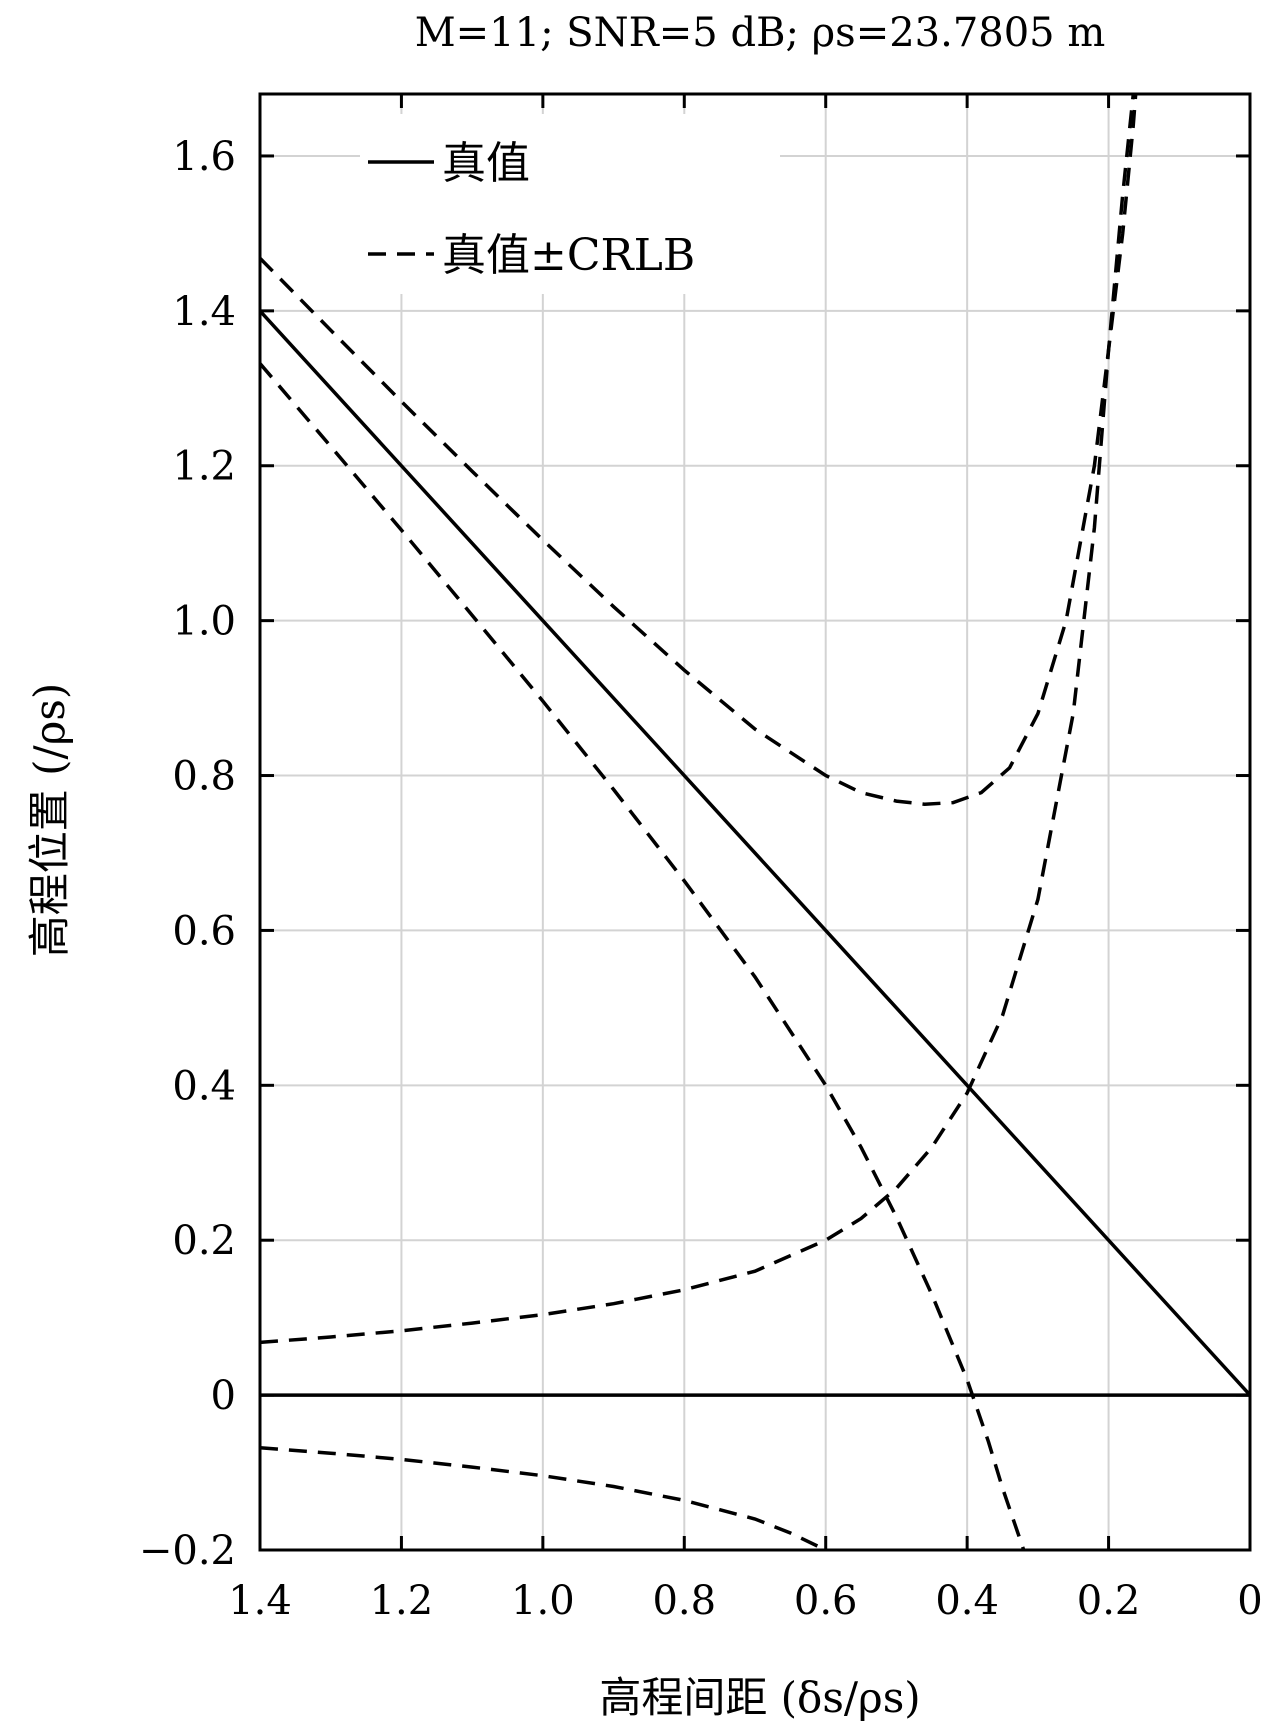  I want to click on y-tick-label: 1.2, so click(204, 467).